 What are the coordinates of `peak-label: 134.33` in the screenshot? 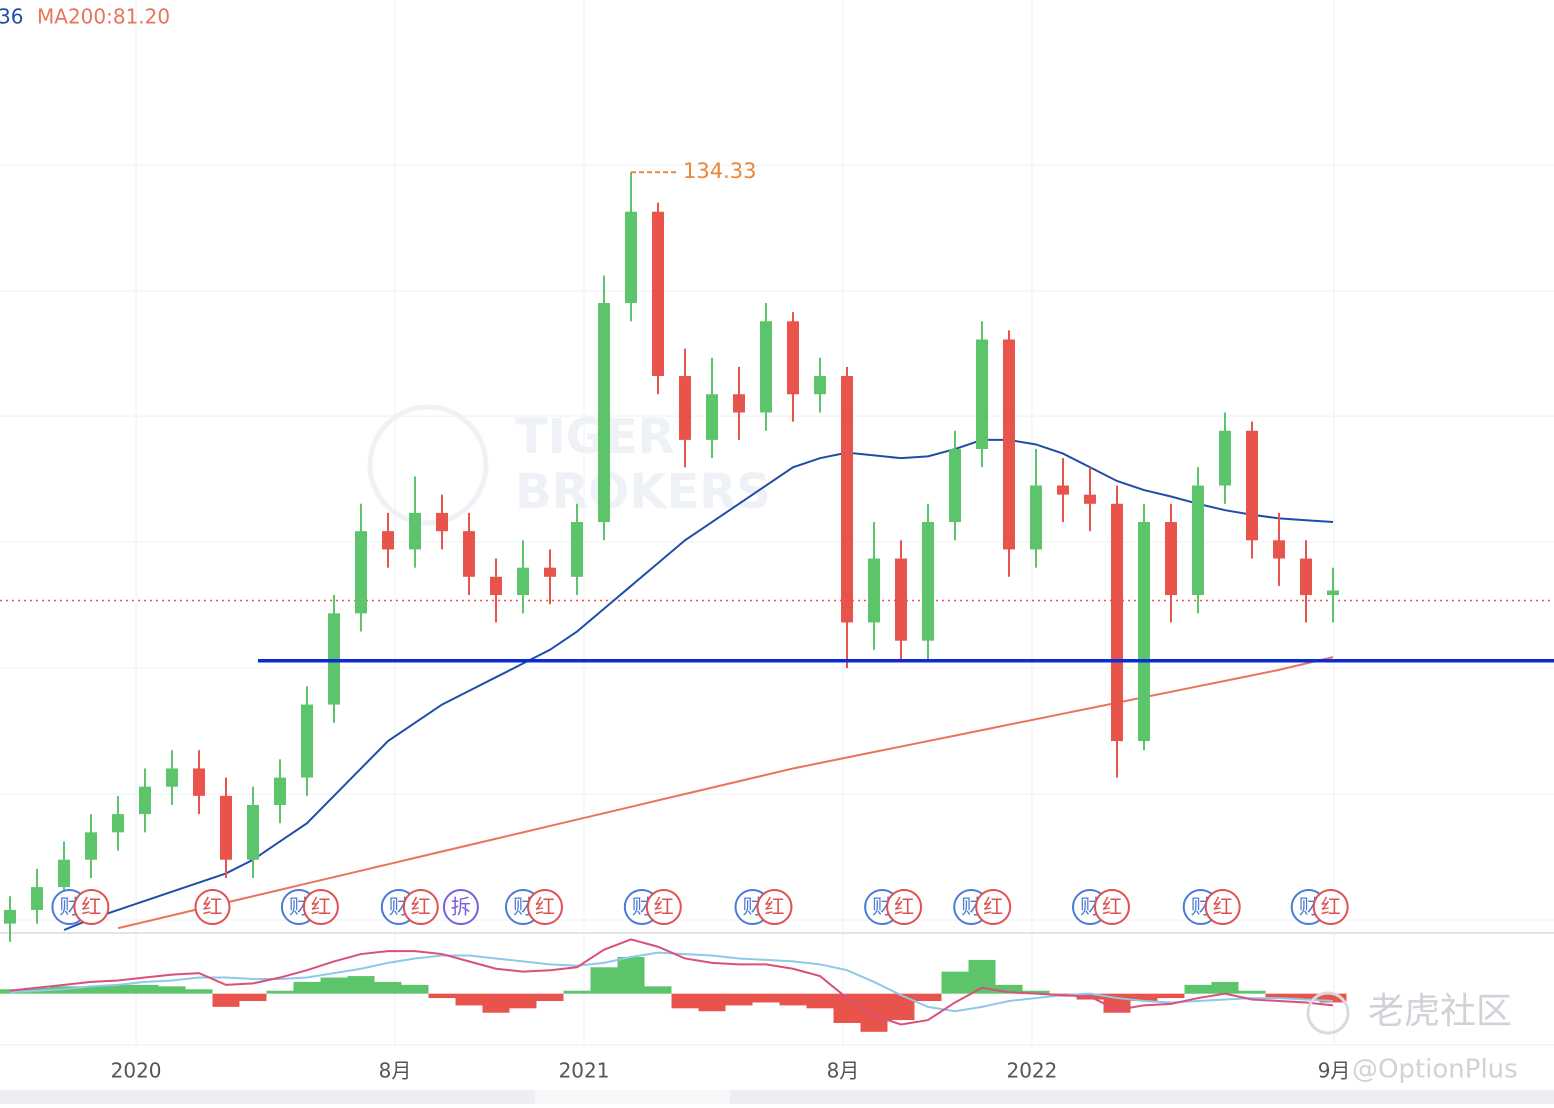 It's located at (719, 171).